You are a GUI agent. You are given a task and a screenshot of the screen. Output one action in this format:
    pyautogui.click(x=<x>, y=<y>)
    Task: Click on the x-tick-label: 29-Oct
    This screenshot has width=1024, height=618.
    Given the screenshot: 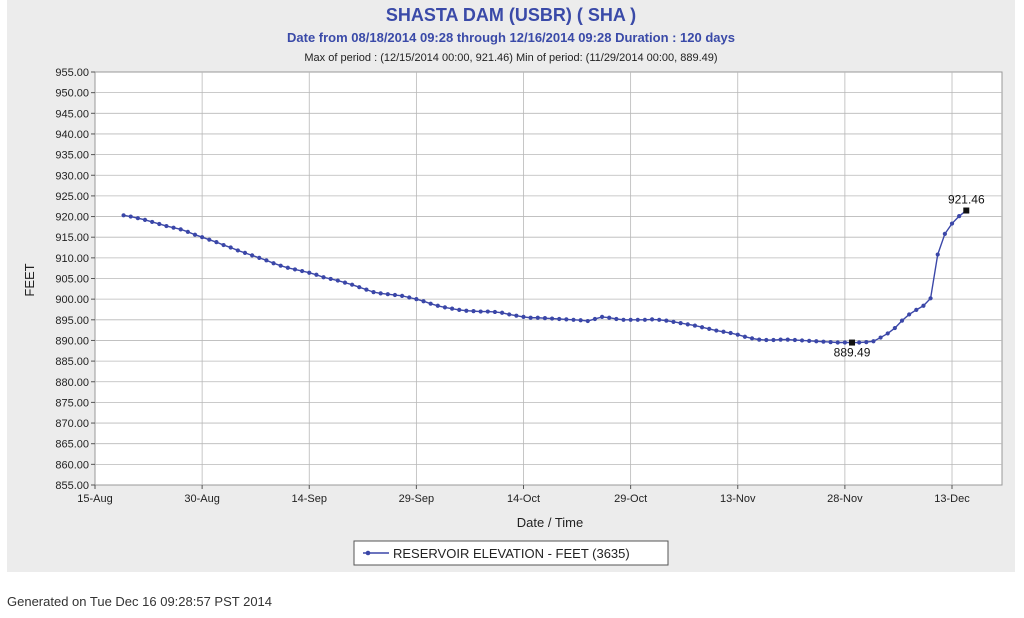 What is the action you would take?
    pyautogui.click(x=630, y=499)
    